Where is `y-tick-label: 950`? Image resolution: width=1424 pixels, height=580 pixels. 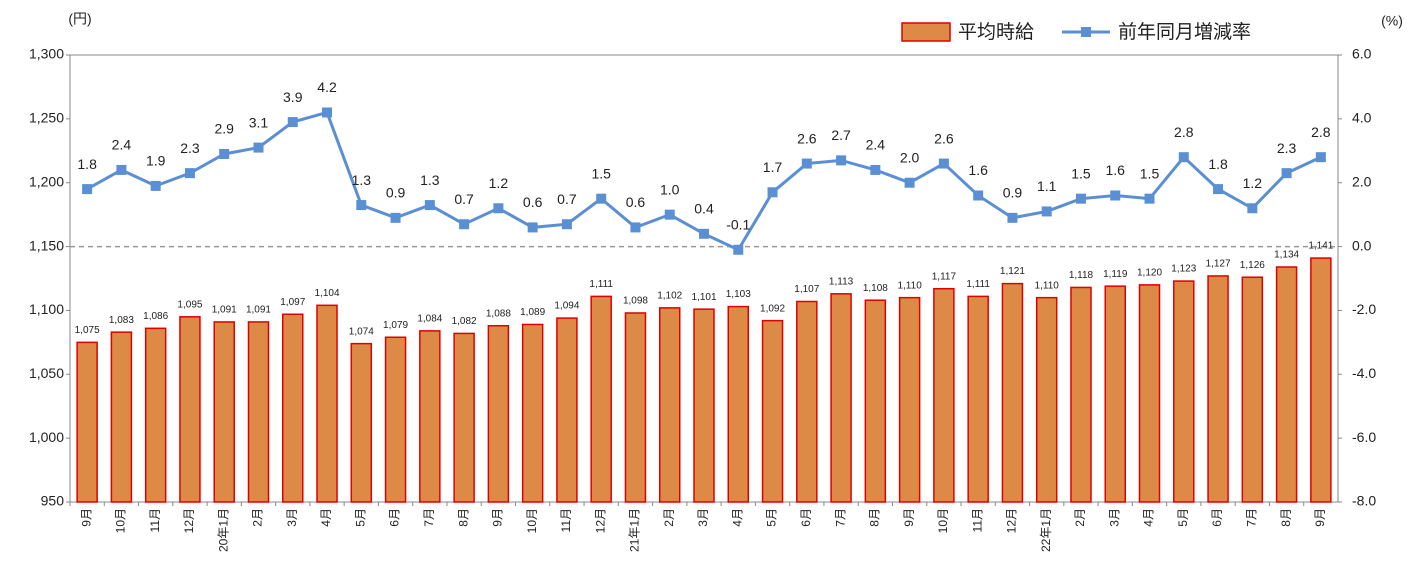
y-tick-label: 950 is located at coordinates (53, 501).